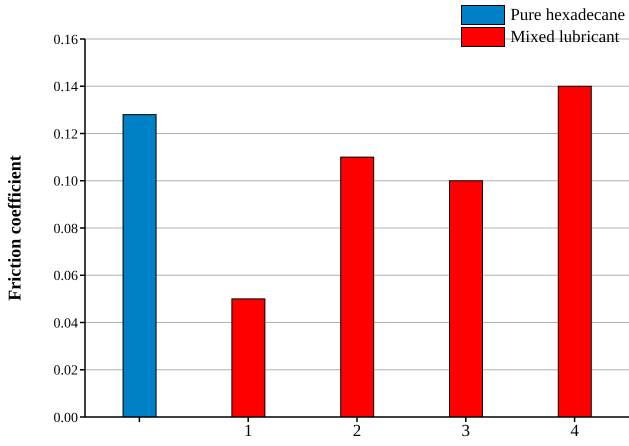 The width and height of the screenshot is (629, 446). I want to click on x-tick-label: 3, so click(466, 430).